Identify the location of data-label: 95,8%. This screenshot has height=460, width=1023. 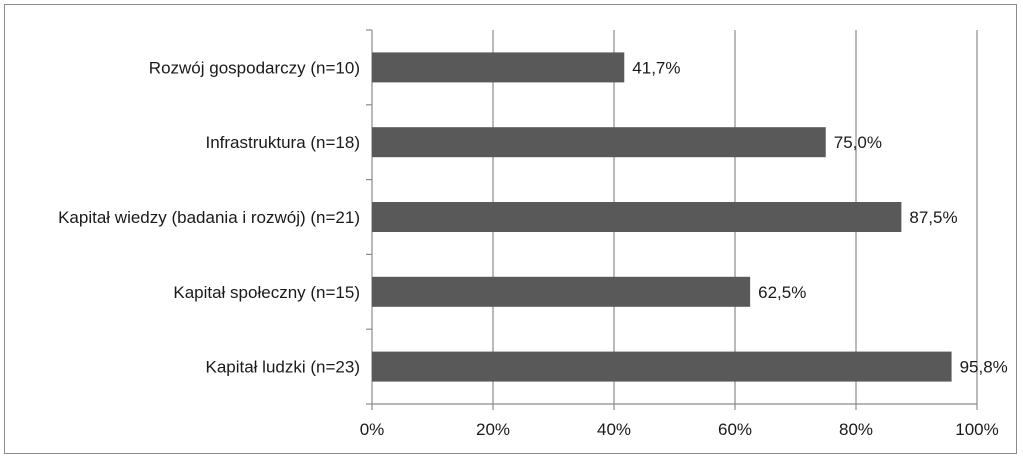
(984, 367).